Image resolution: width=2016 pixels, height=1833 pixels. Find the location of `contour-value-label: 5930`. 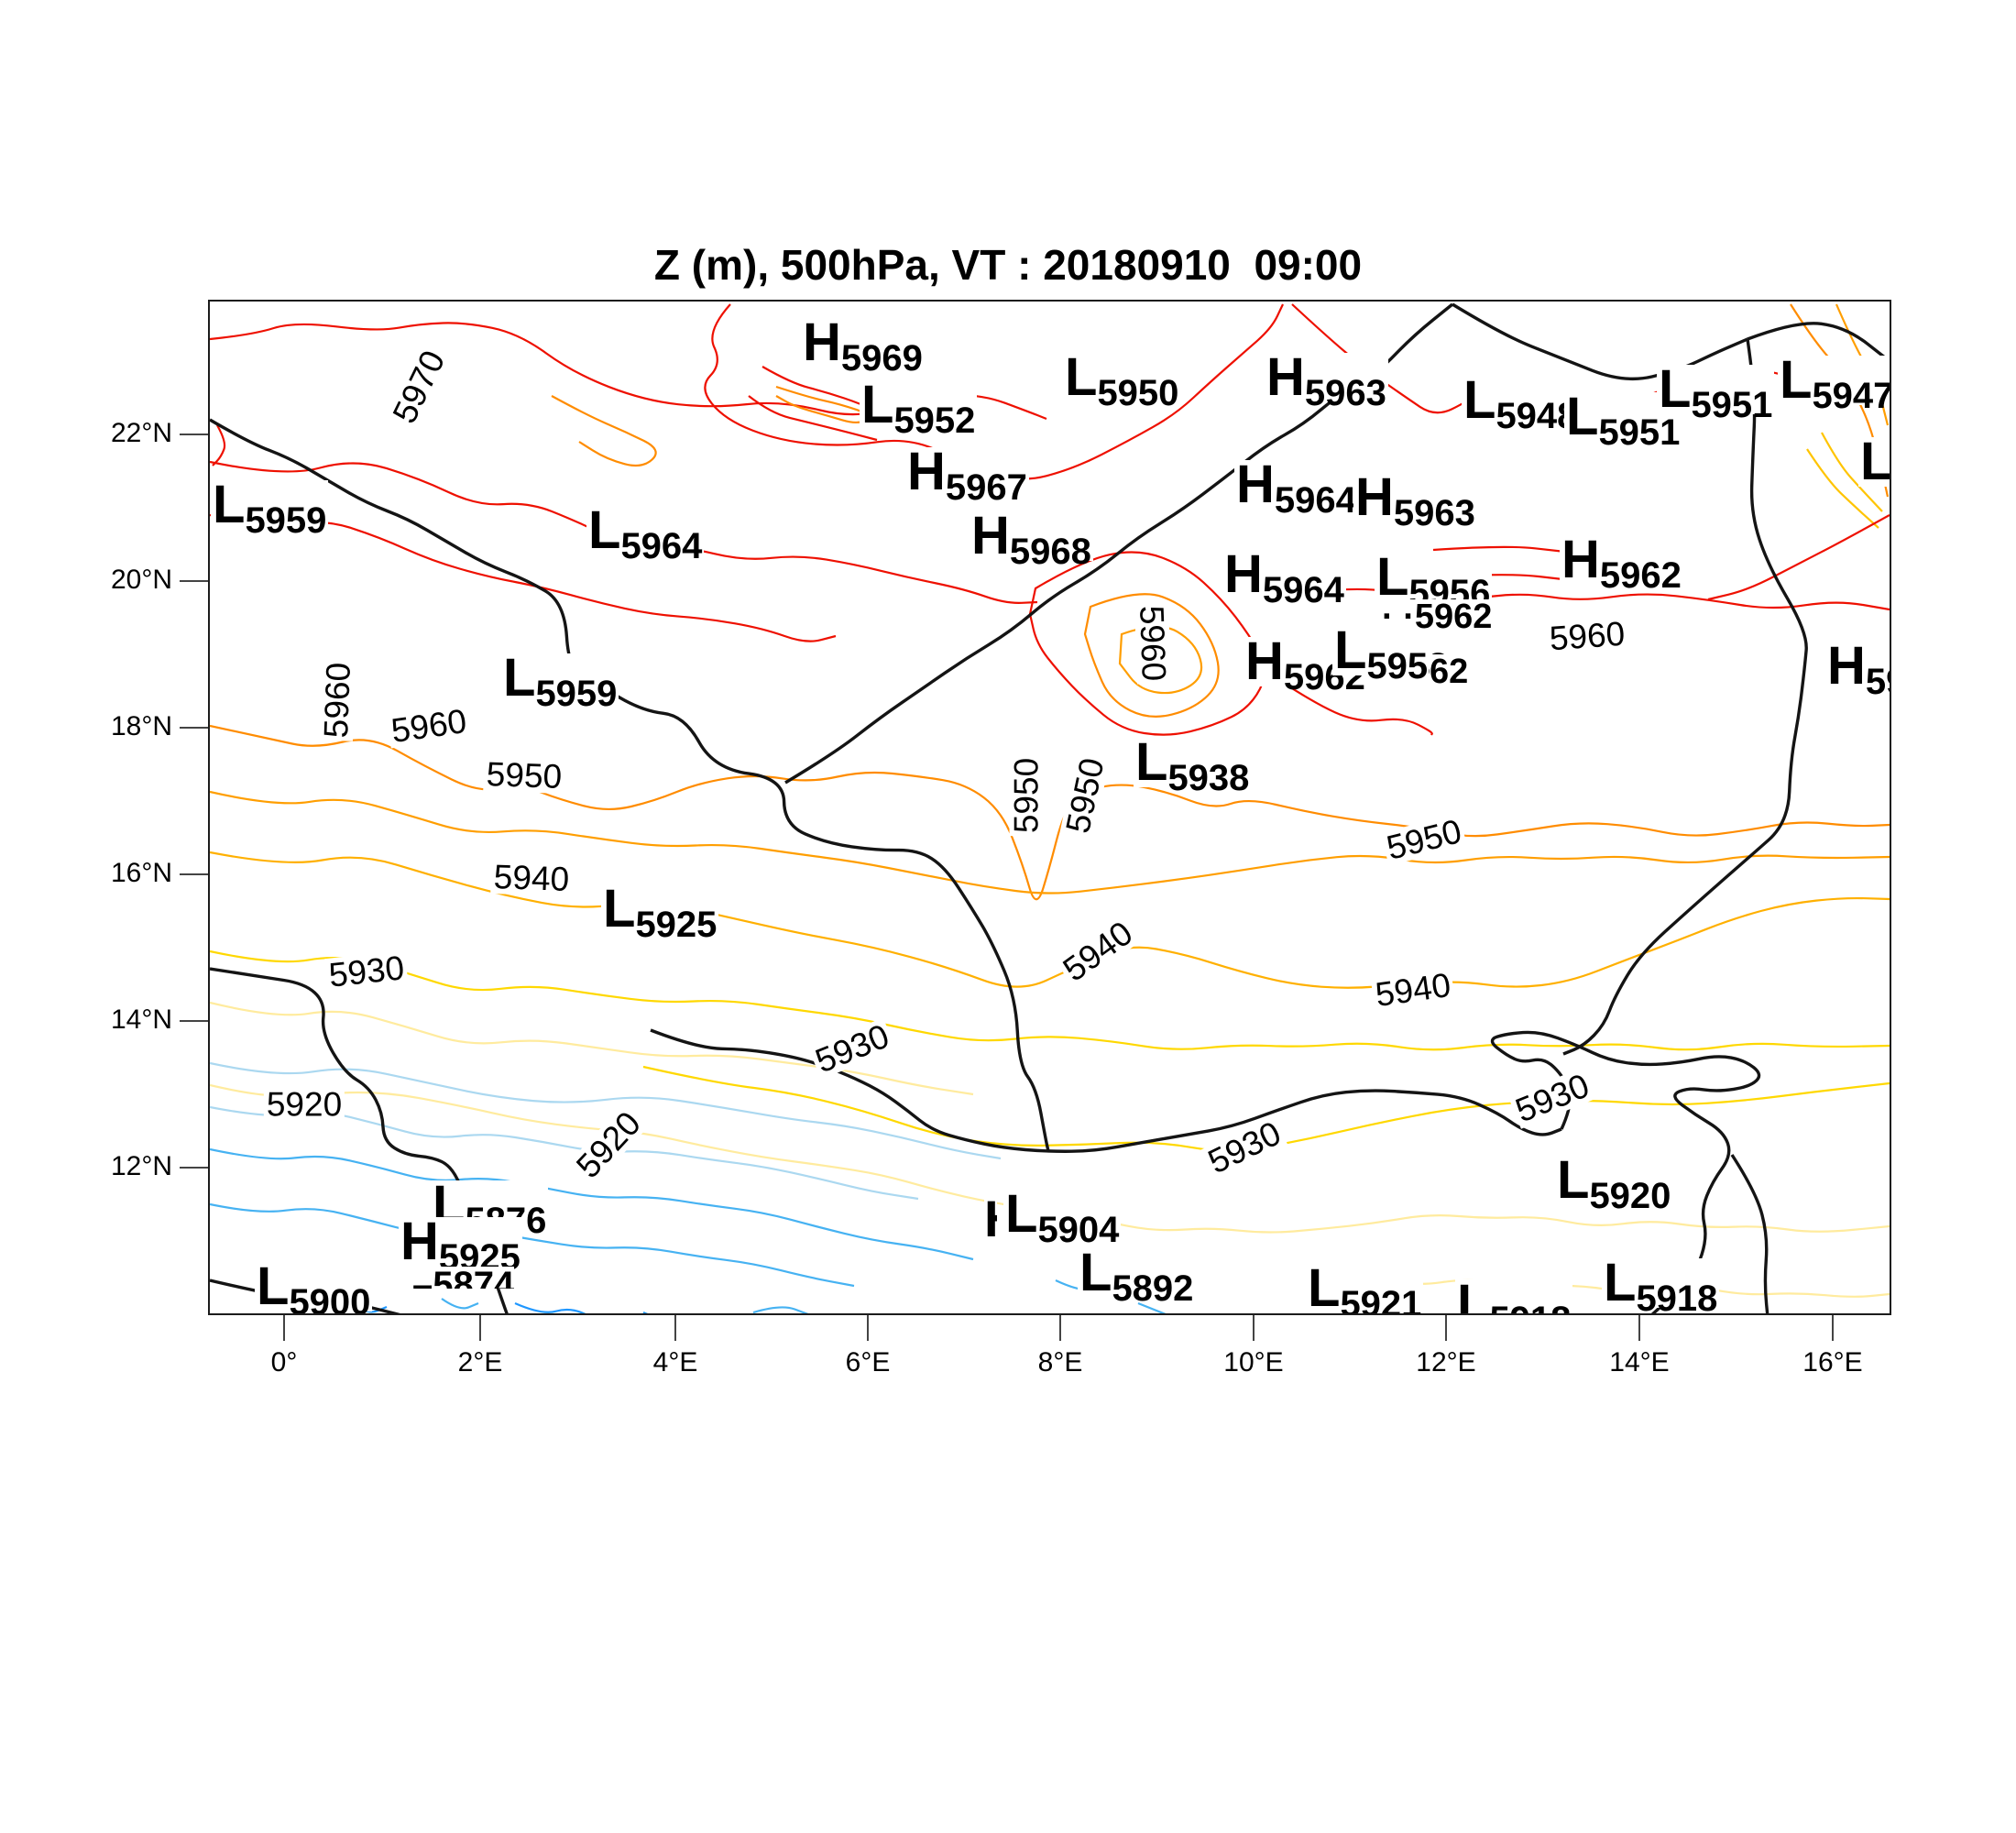

contour-value-label: 5930 is located at coordinates (366, 971).